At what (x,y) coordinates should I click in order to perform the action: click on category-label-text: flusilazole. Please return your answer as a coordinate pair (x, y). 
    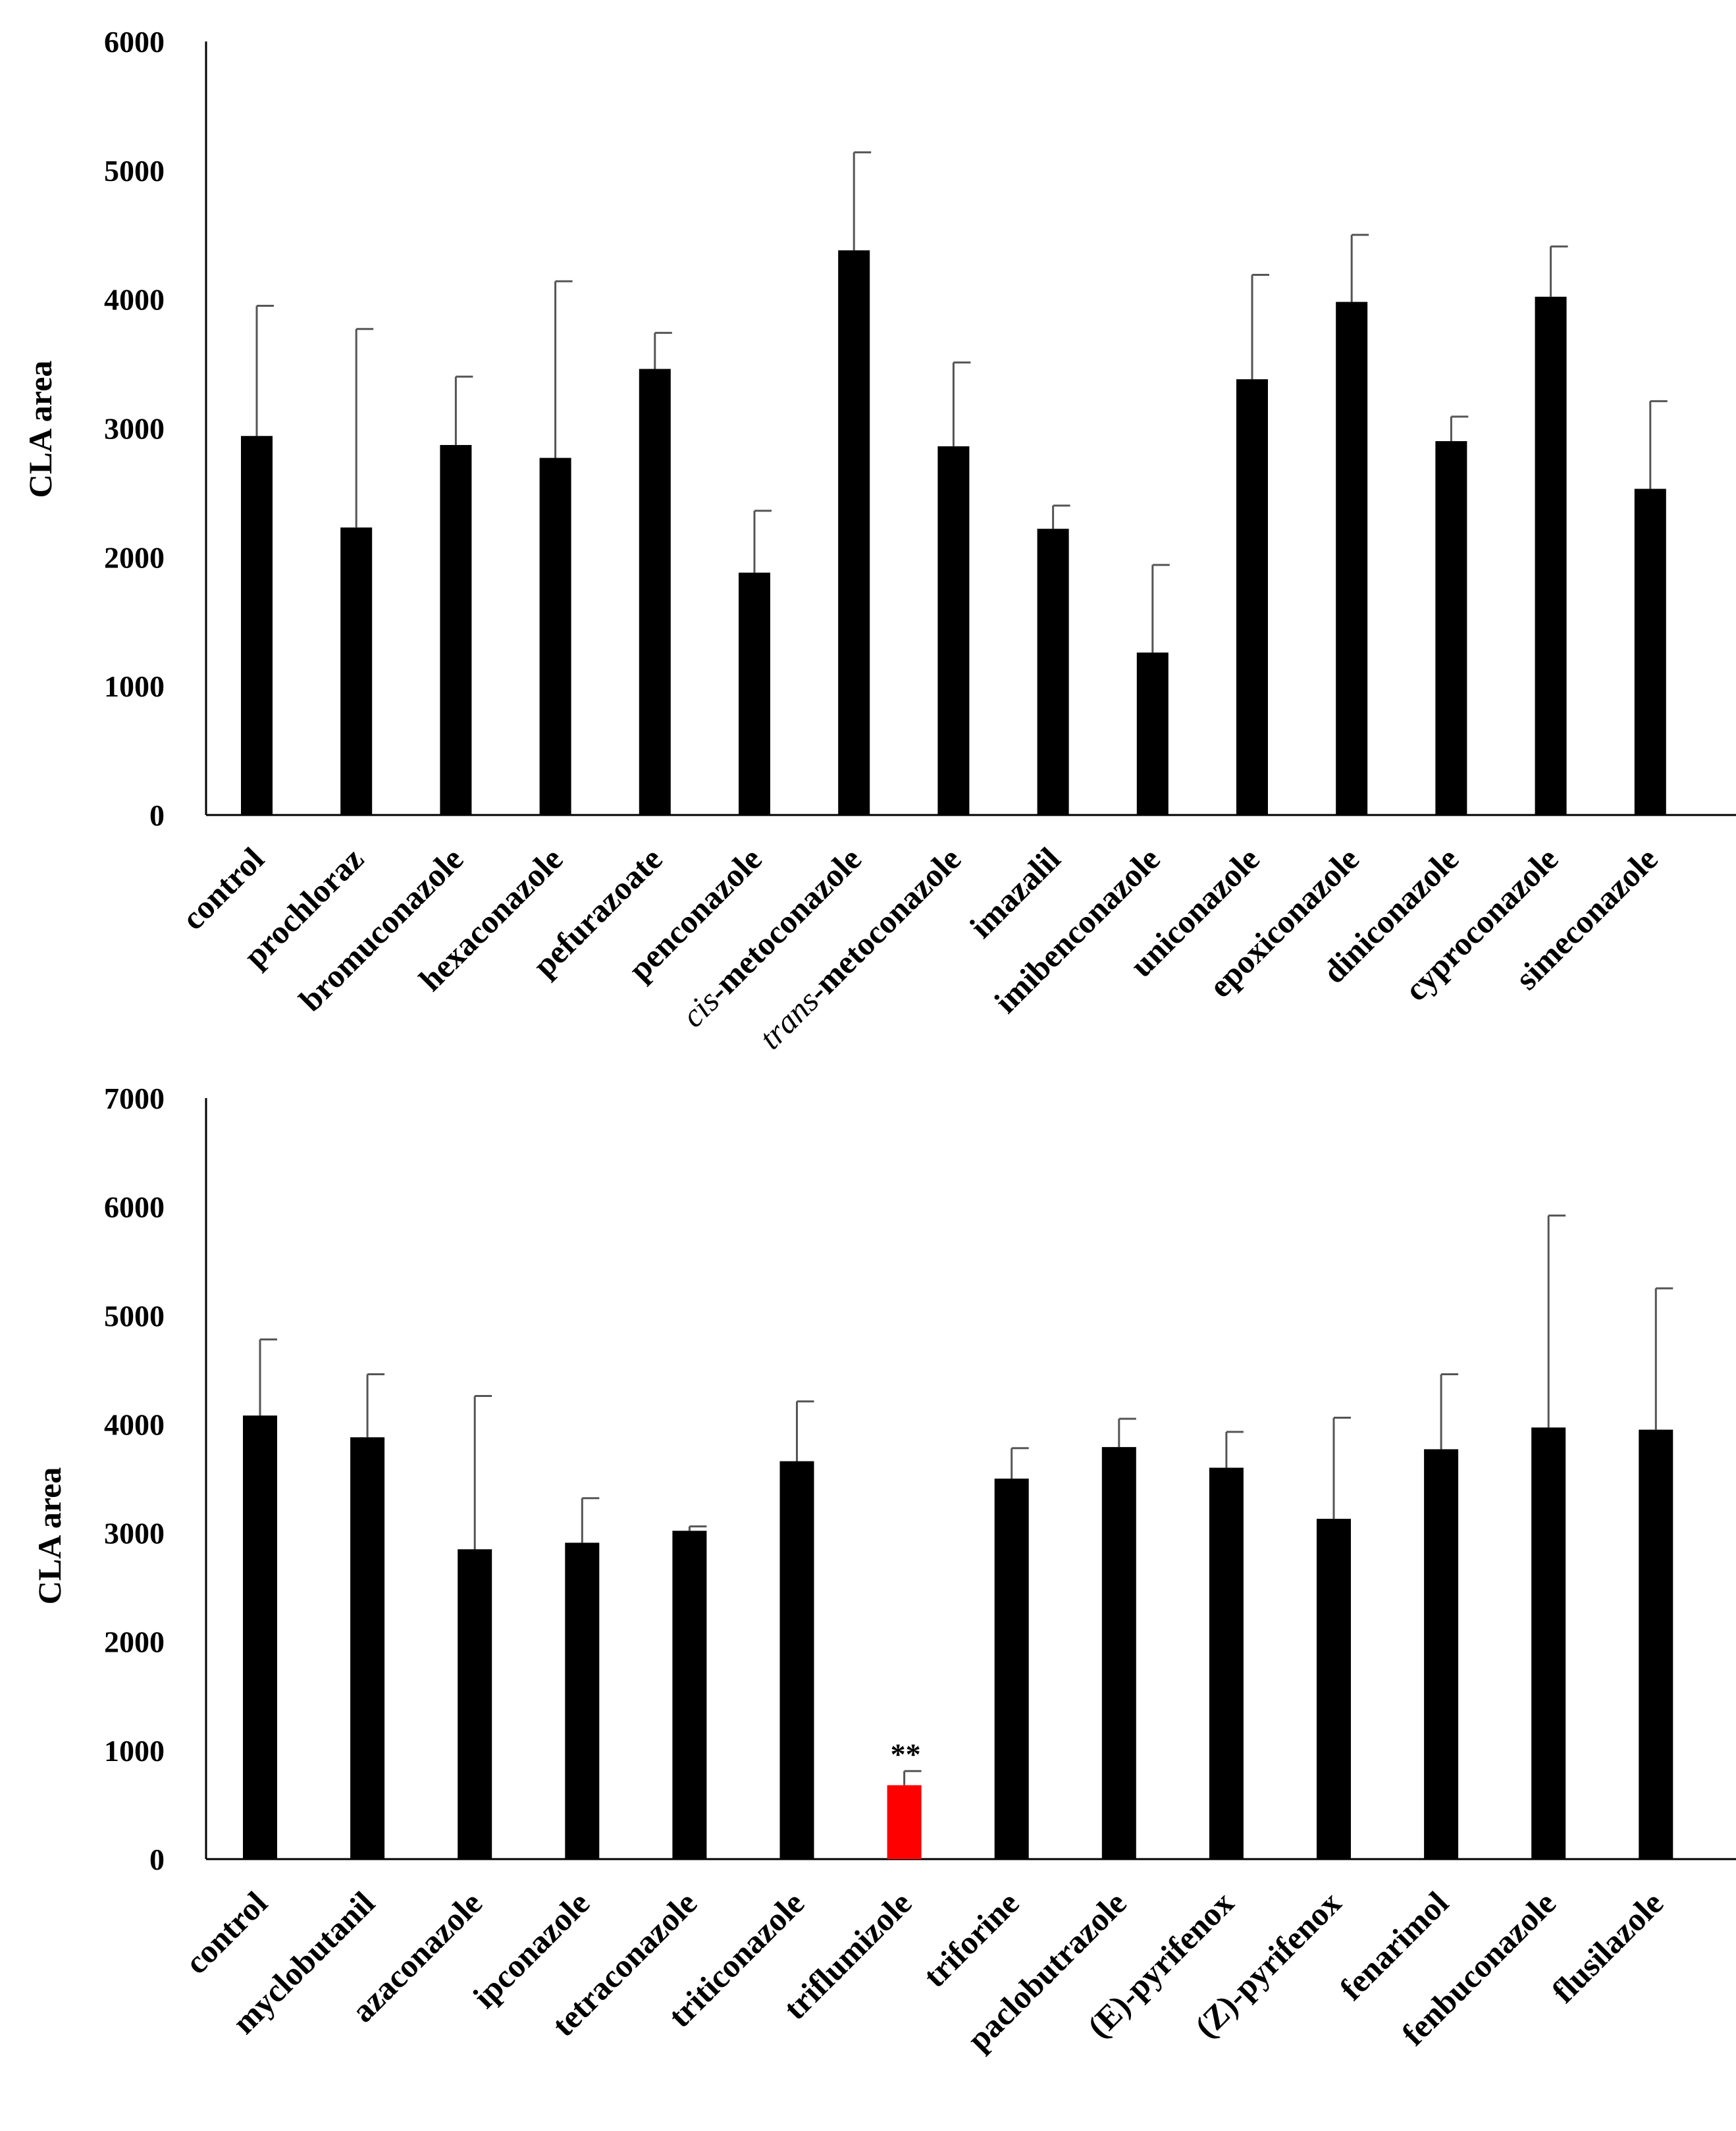
    Looking at the image, I should click on (1607, 1947).